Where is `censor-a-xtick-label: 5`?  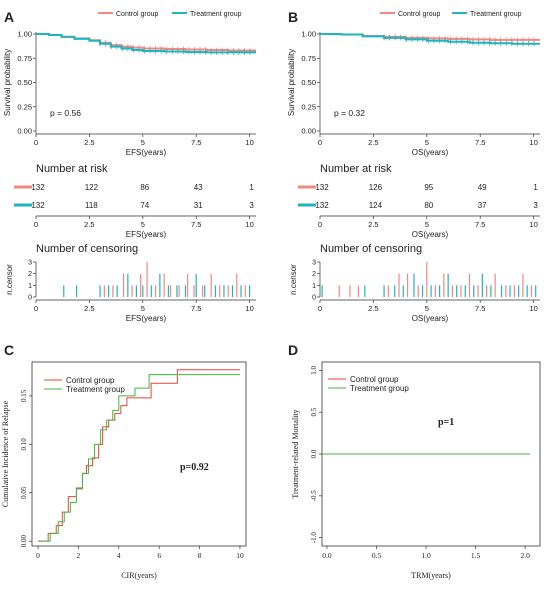
censor-a-xtick-label: 5 is located at coordinates (143, 308).